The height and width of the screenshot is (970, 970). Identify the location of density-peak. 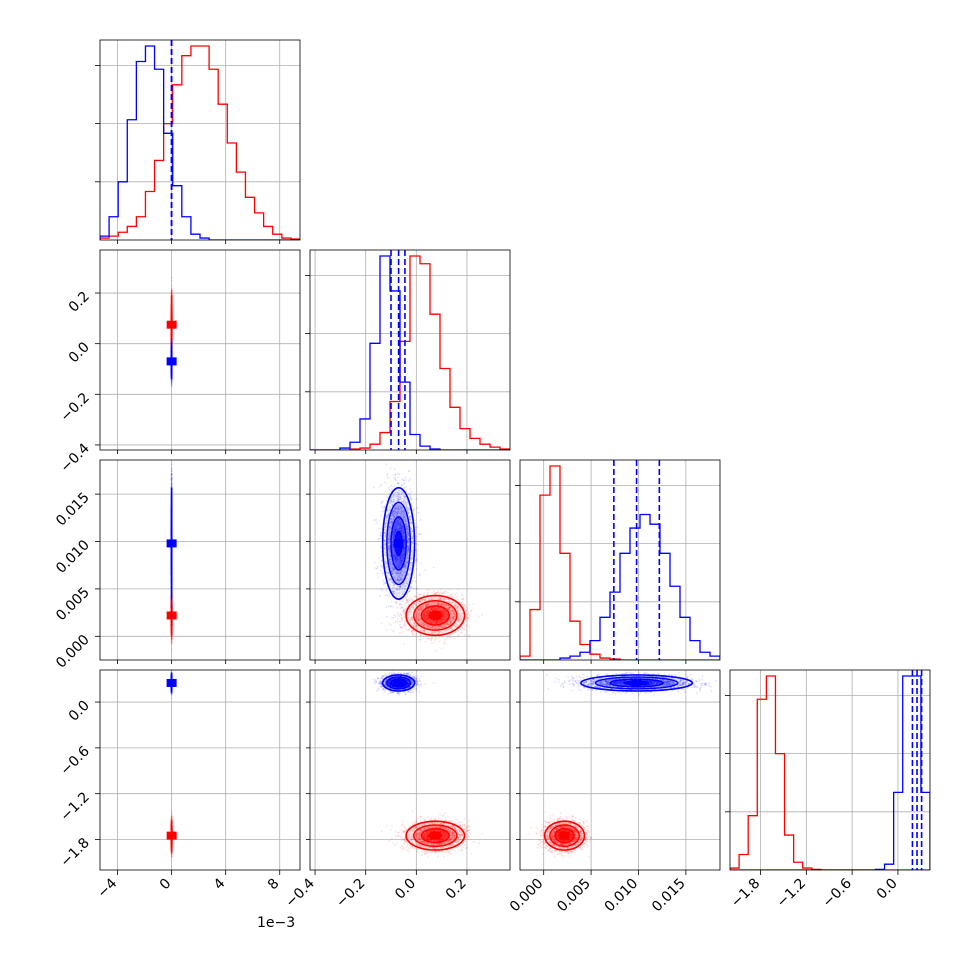
(171, 361).